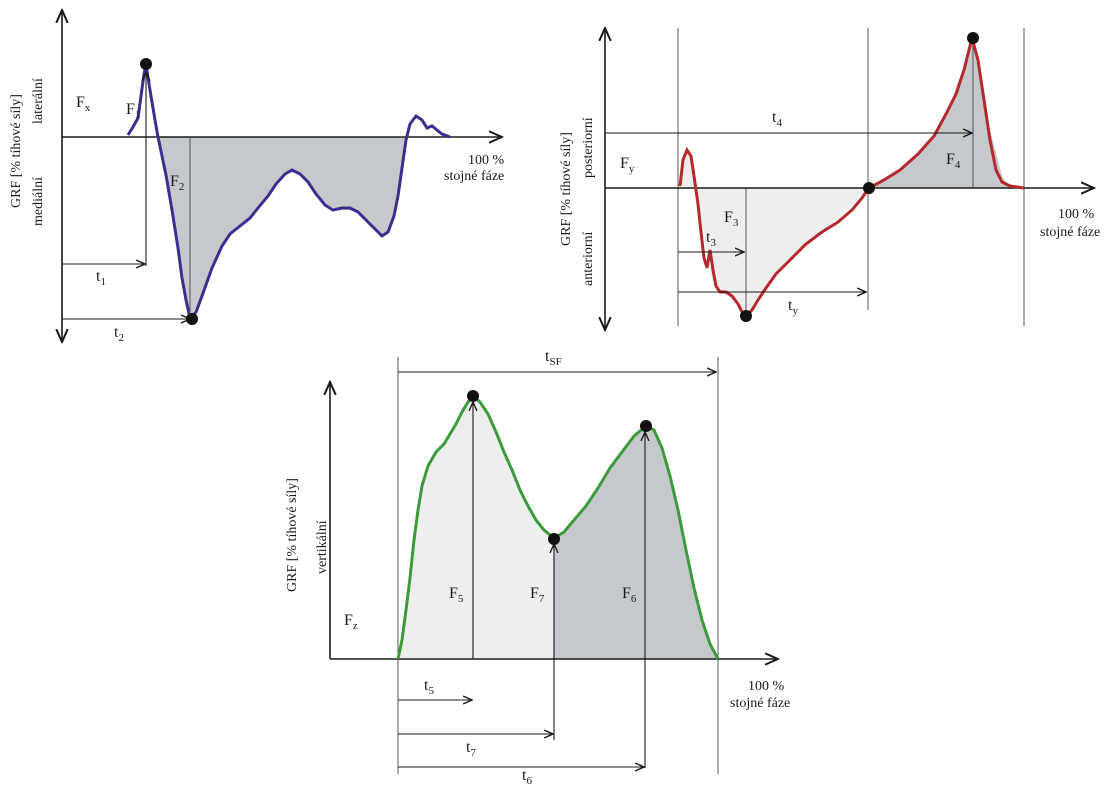 The image size is (1114, 785). Describe the element at coordinates (119, 334) in the screenshot. I see `panel-x-t2-label: t2` at that location.